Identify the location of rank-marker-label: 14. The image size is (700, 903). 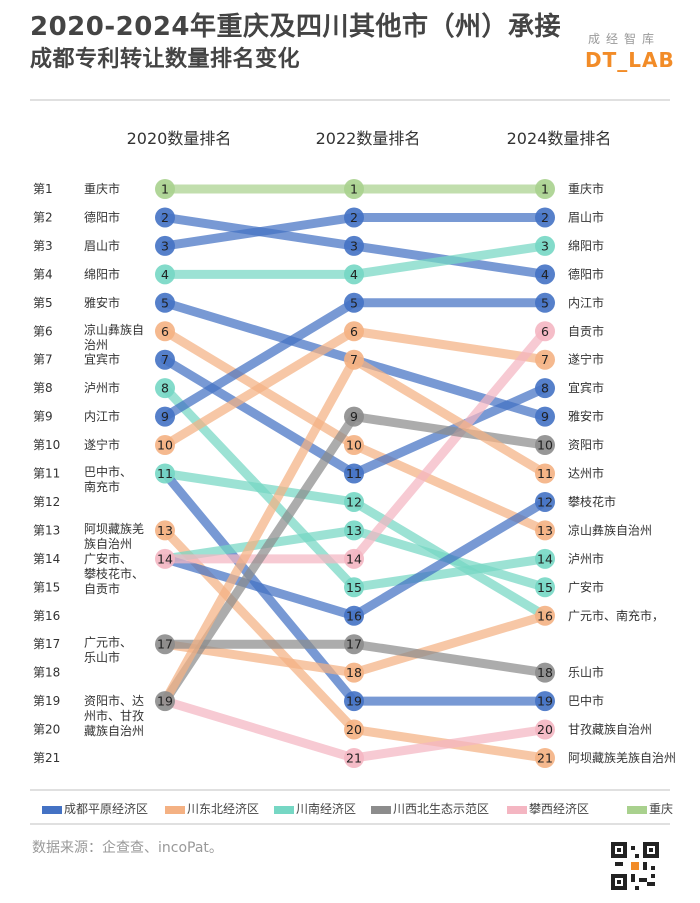
(165, 558).